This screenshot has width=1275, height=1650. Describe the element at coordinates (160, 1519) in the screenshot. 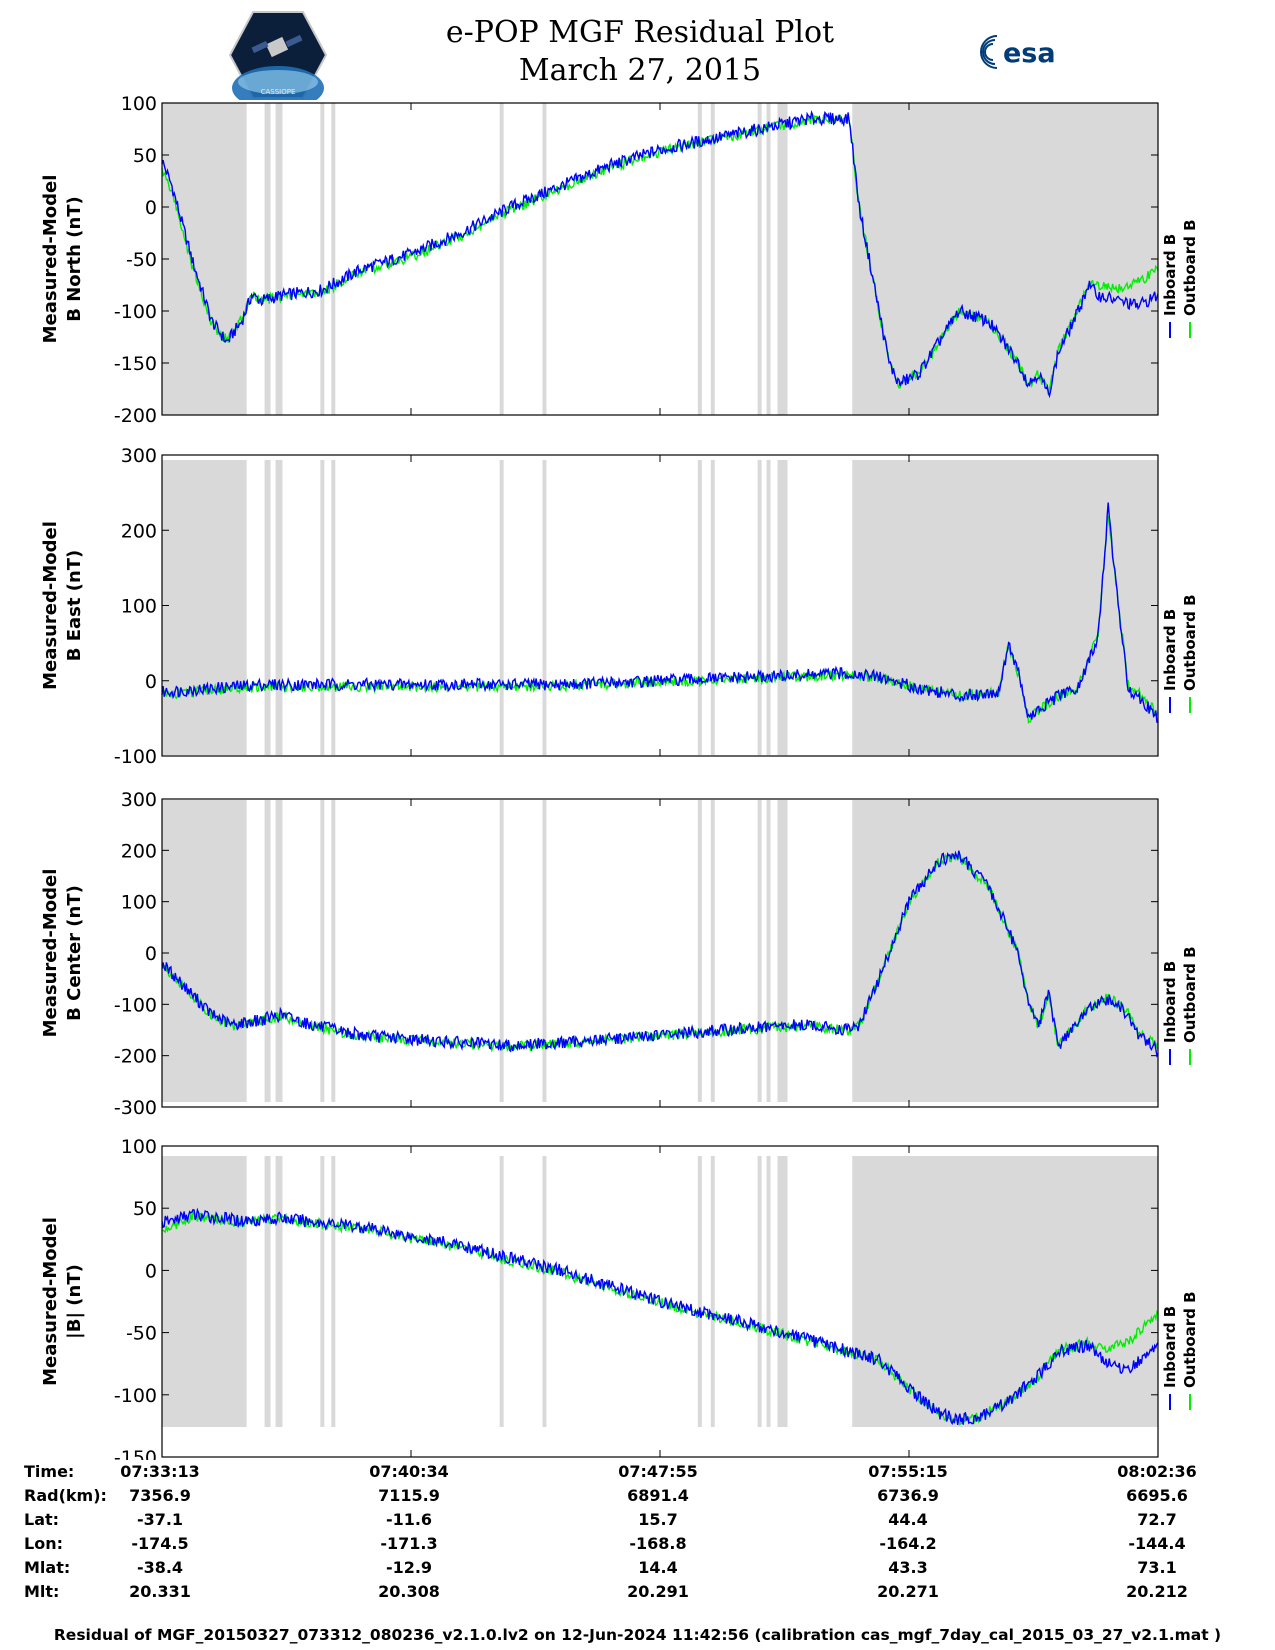

I see `info-cell: -37.1` at that location.